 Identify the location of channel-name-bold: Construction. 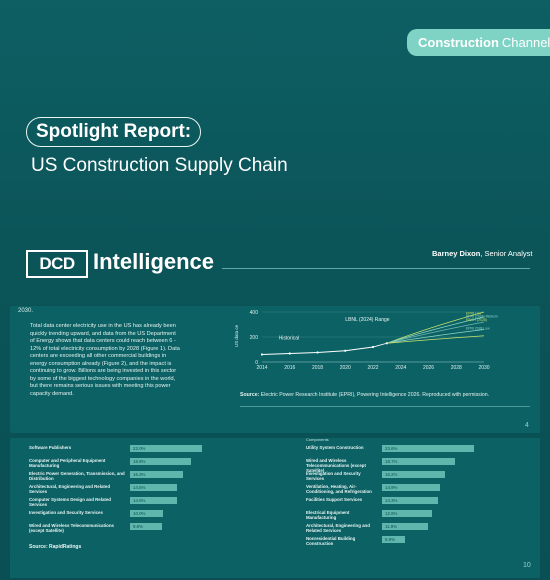
(458, 42).